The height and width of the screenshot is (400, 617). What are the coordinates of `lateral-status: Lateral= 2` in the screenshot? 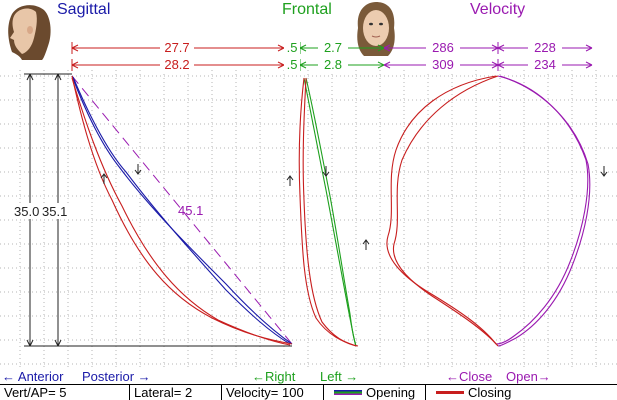 It's located at (176, 392).